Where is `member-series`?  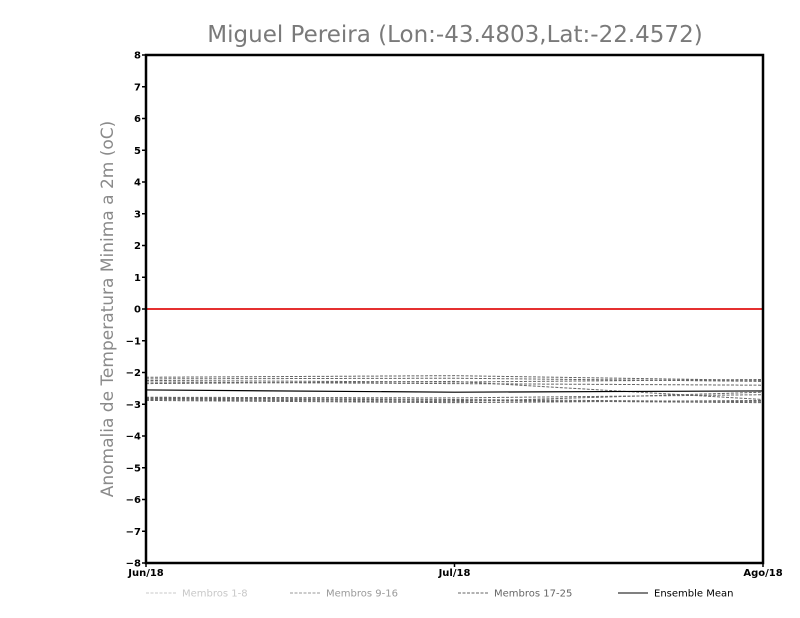 member-series is located at coordinates (454, 389).